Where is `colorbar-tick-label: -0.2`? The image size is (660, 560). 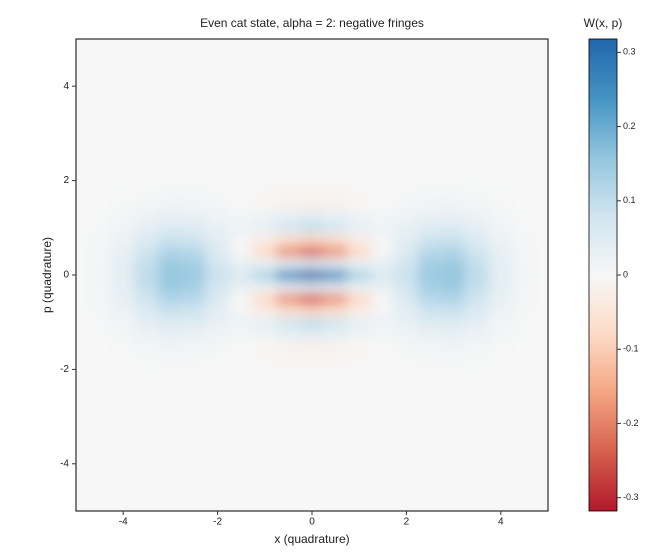
colorbar-tick-label: -0.2 is located at coordinates (631, 423).